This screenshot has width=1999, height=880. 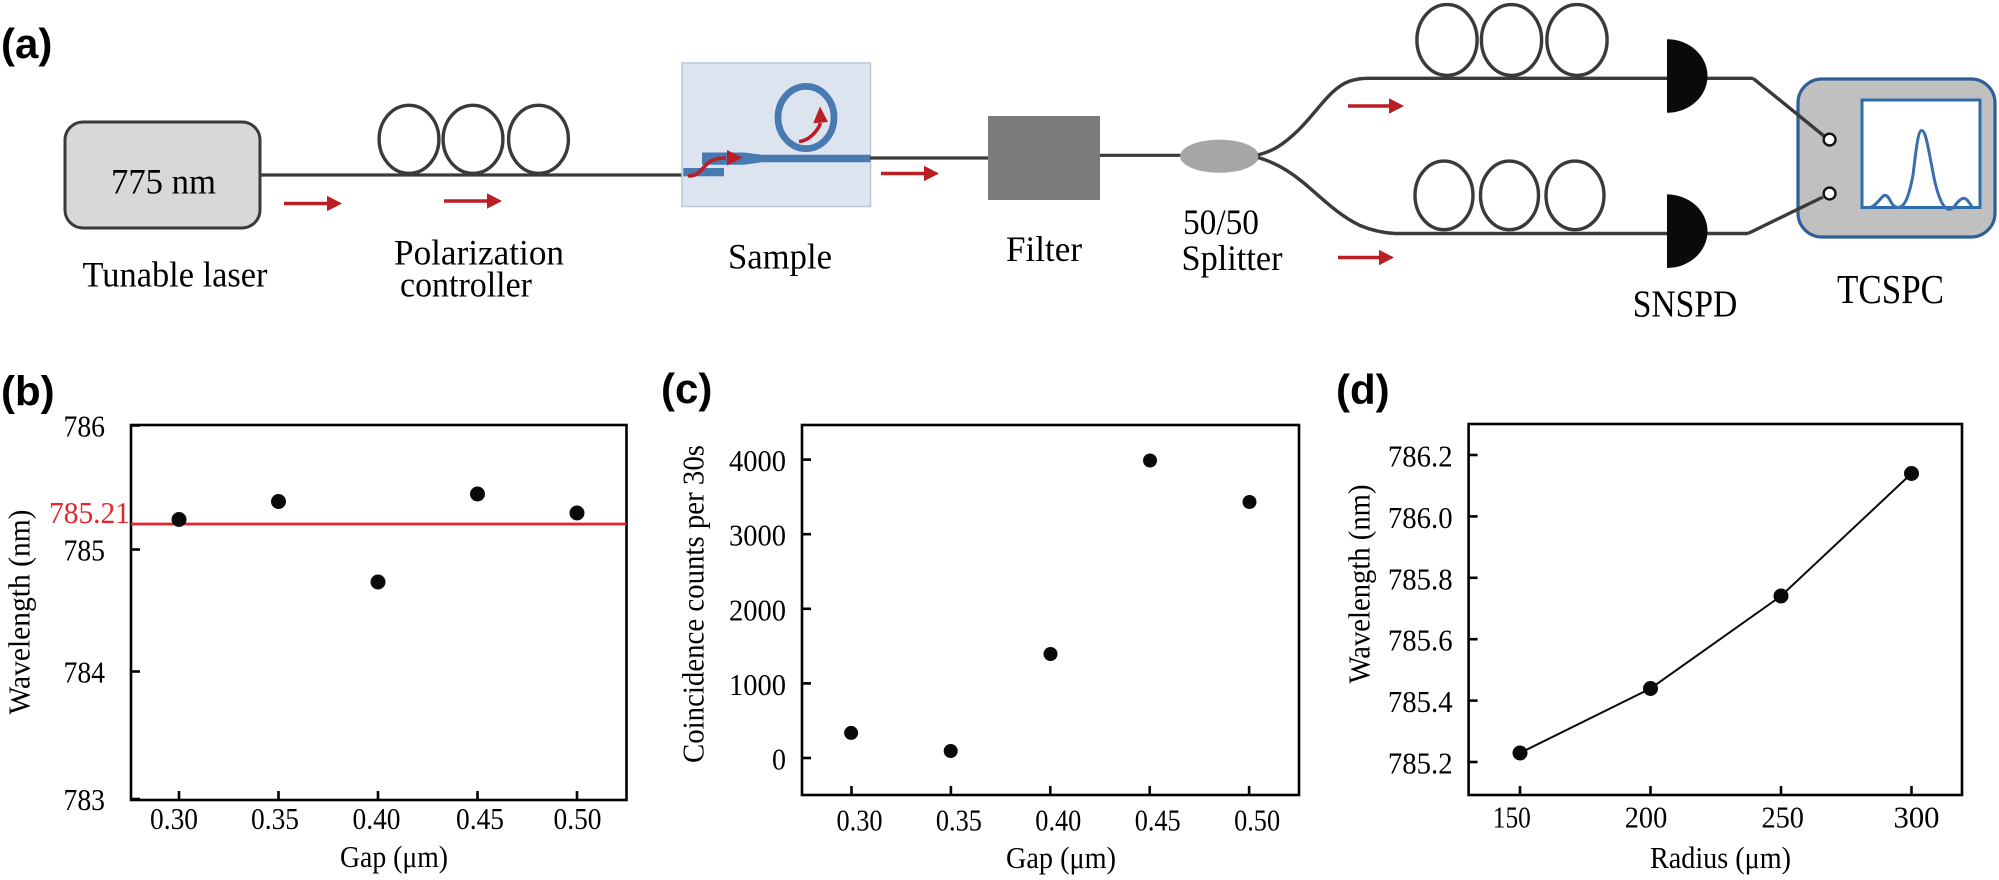 What do you see at coordinates (1363, 389) in the screenshot?
I see `svg-text: (d)` at bounding box center [1363, 389].